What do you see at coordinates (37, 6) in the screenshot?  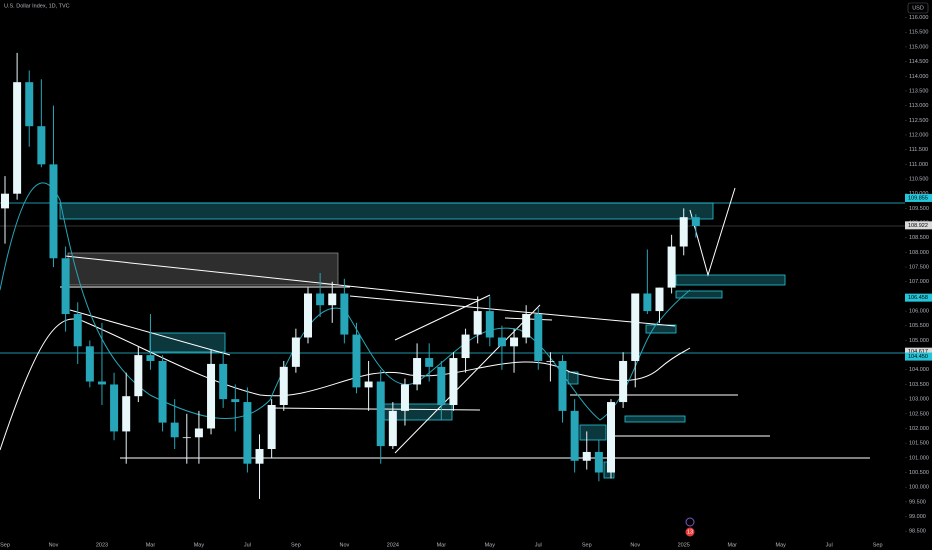 I see `chart-title: U.S. Dollar Index, 1D, TVC` at bounding box center [37, 6].